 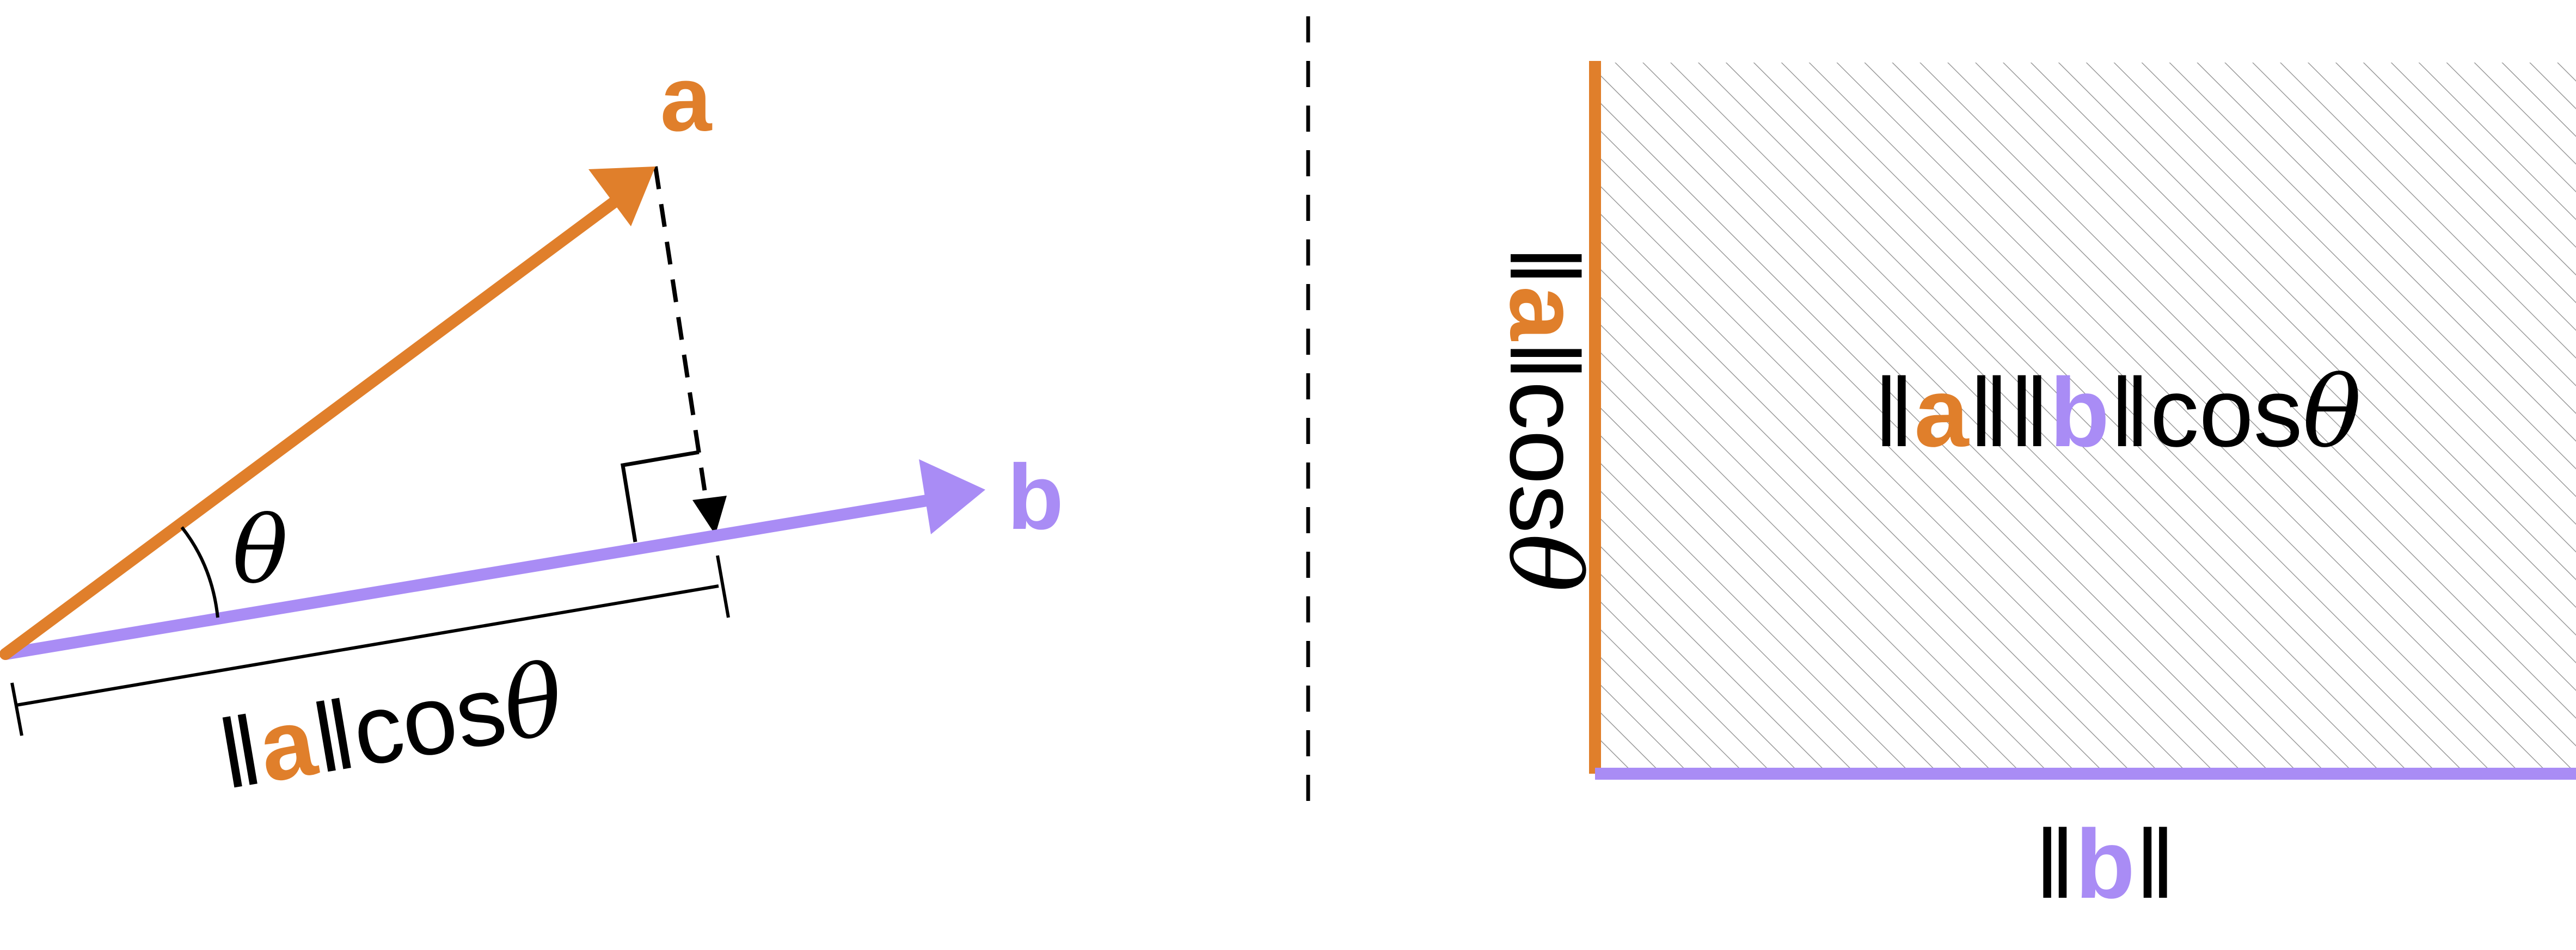 I want to click on side-length-label: ‖a‖cosθ, so click(x=1544, y=418).